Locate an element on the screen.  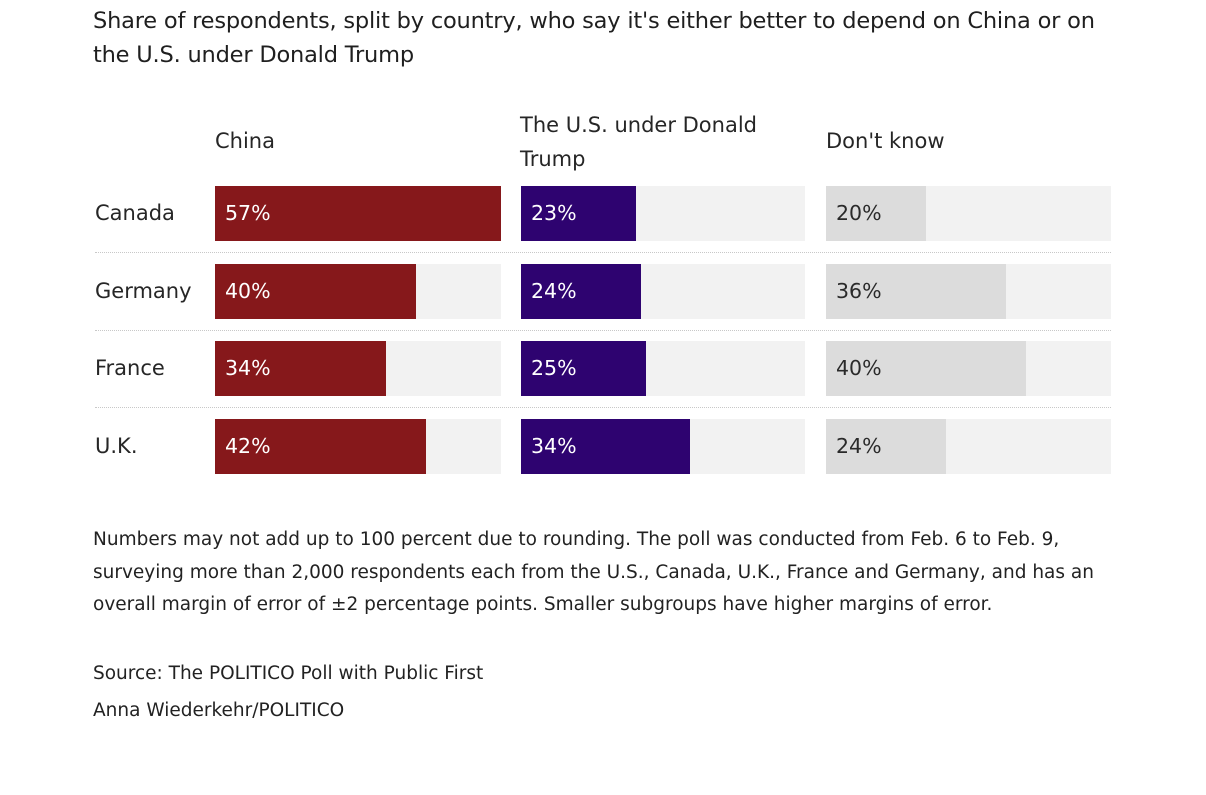
column-header-us-trump: The U.S. under Donald Trump is located at coordinates (638, 142).